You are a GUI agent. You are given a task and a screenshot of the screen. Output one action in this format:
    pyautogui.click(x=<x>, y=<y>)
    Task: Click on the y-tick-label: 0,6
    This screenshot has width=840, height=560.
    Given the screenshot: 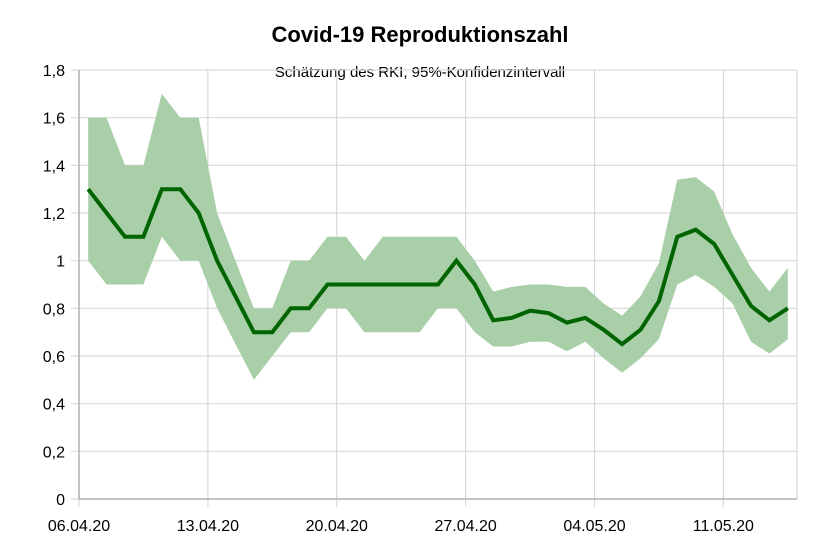 What is the action you would take?
    pyautogui.click(x=54, y=357)
    